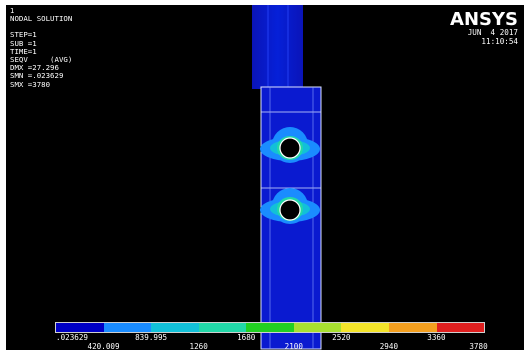 Image resolution: width=530 pixels, height=356 pixels. Describe the element at coordinates (41, 59) in the screenshot. I see `info-line: SEQV (AVG)` at that location.